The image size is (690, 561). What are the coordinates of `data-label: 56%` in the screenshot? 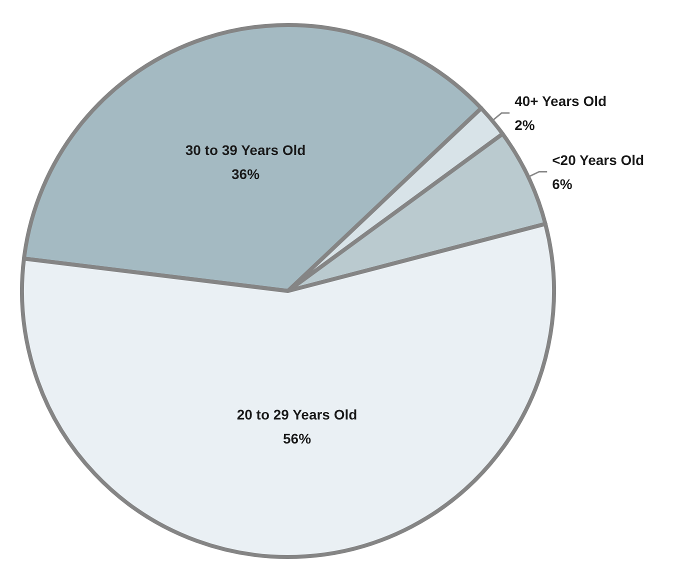 It's located at (297, 438).